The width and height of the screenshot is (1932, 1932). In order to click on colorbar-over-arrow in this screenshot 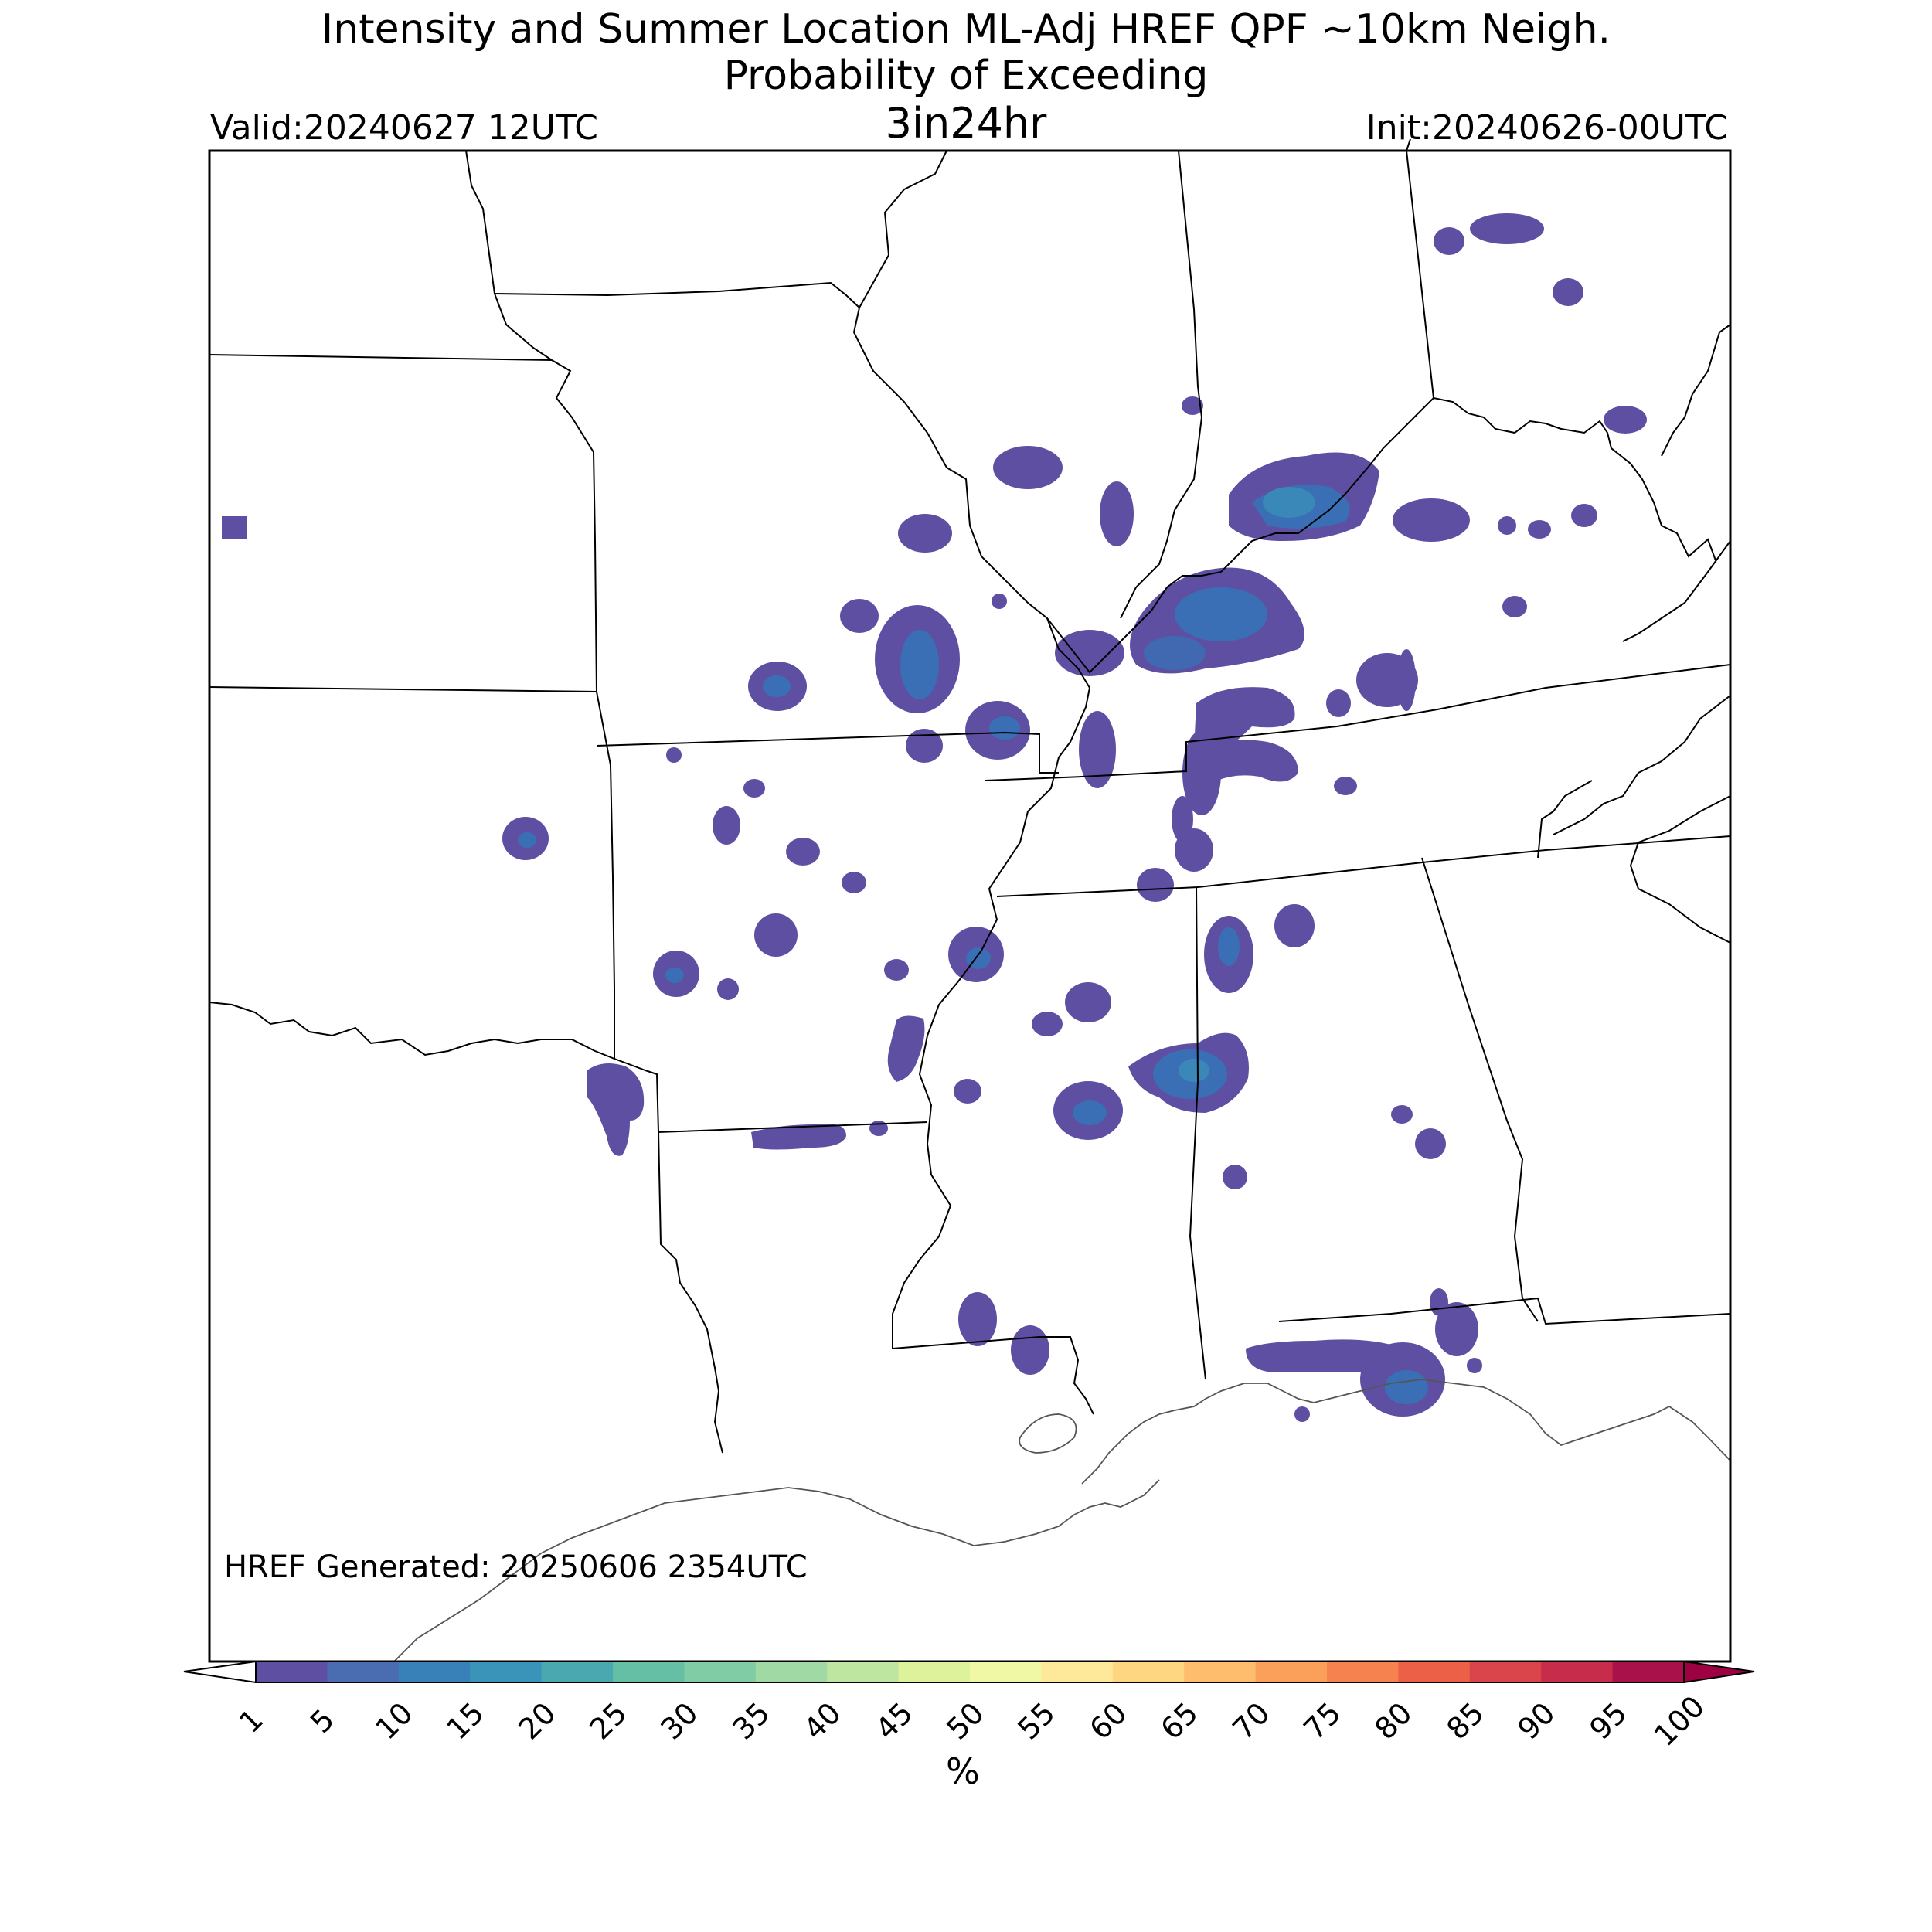, I will do `click(1719, 1672)`.